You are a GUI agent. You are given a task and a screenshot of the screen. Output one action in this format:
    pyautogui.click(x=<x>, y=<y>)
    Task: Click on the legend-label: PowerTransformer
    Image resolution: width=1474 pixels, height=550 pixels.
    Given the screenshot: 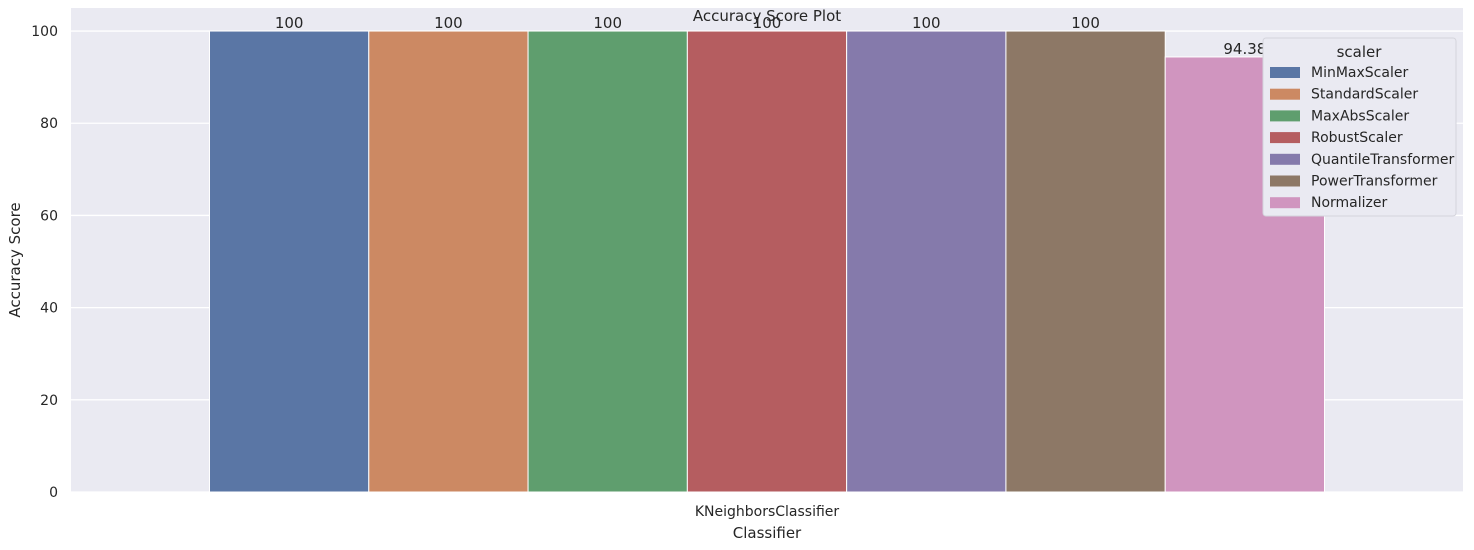 What is the action you would take?
    pyautogui.click(x=1374, y=182)
    